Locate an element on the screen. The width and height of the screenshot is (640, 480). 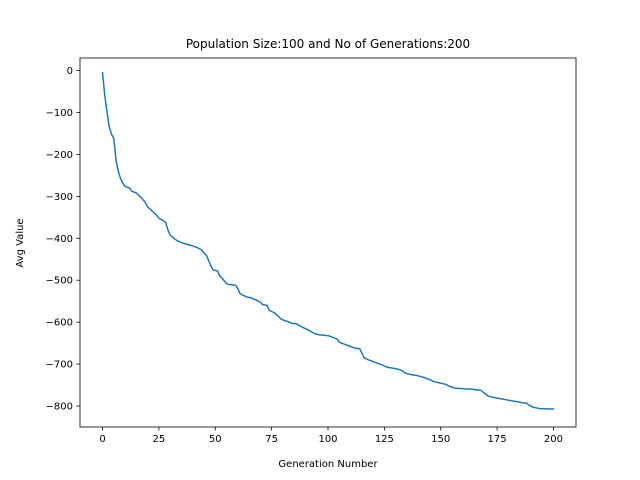
x-axis-label: Generation Number is located at coordinates (328, 464).